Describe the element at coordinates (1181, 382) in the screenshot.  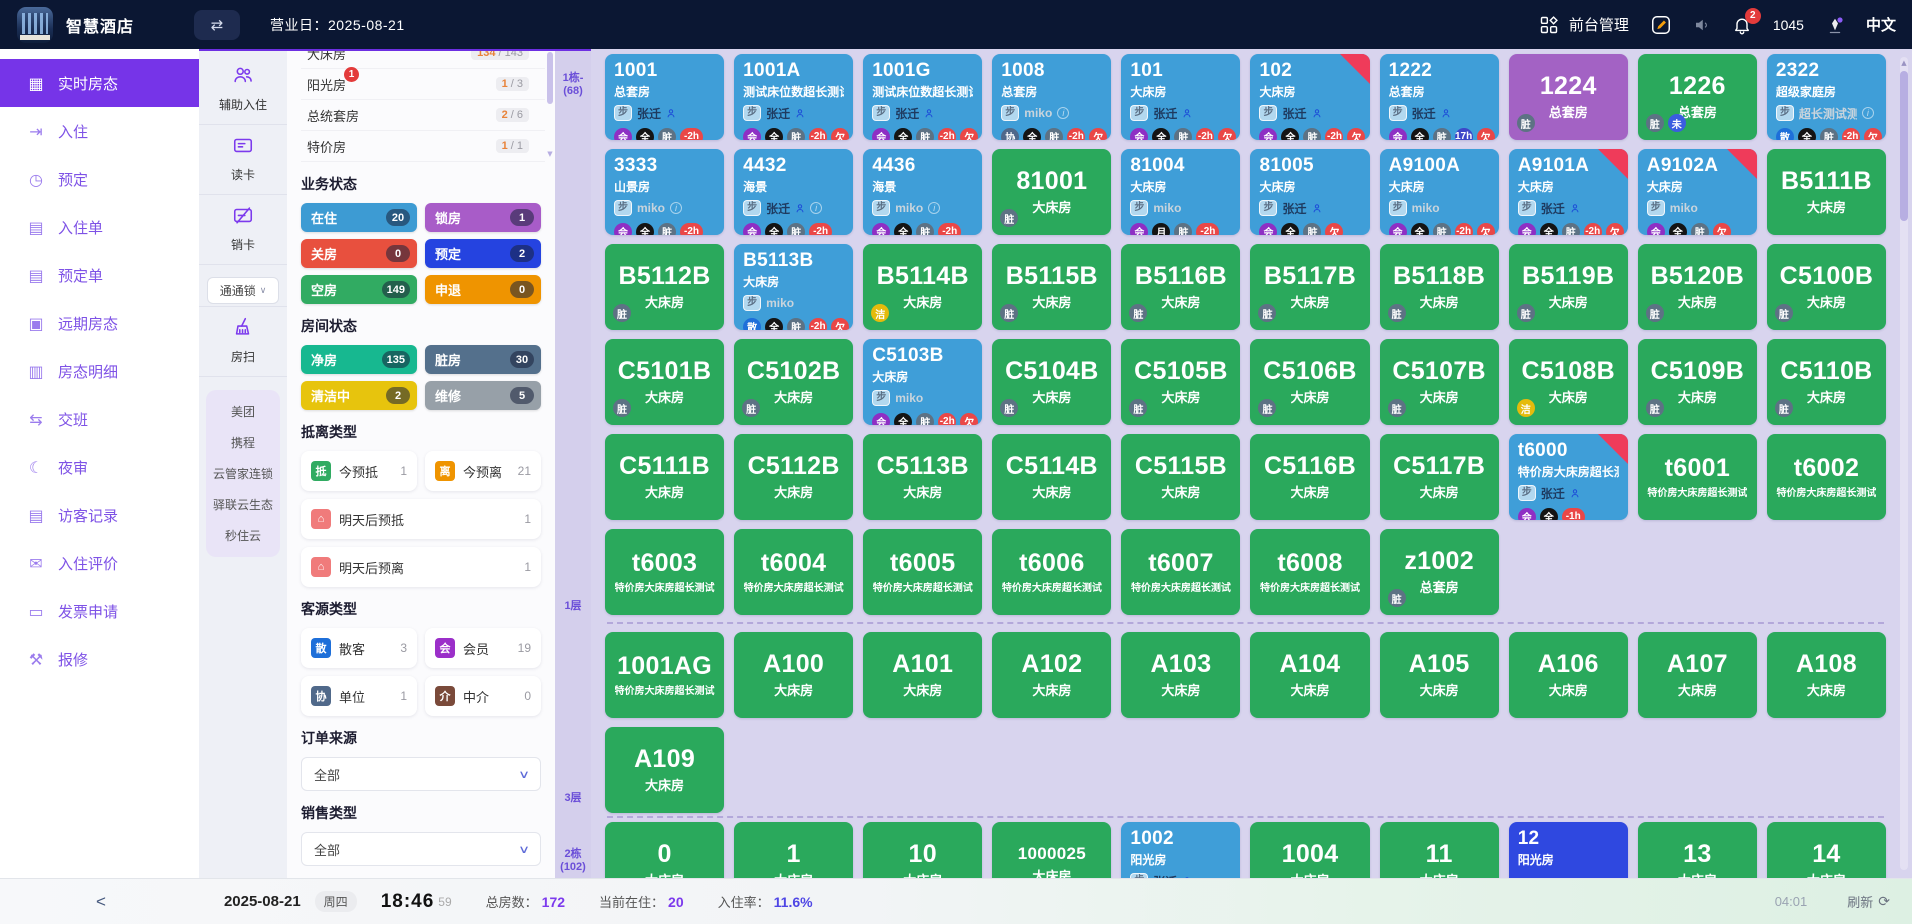
I see `room-card-C5105B: C5105B 大床房脏` at that location.